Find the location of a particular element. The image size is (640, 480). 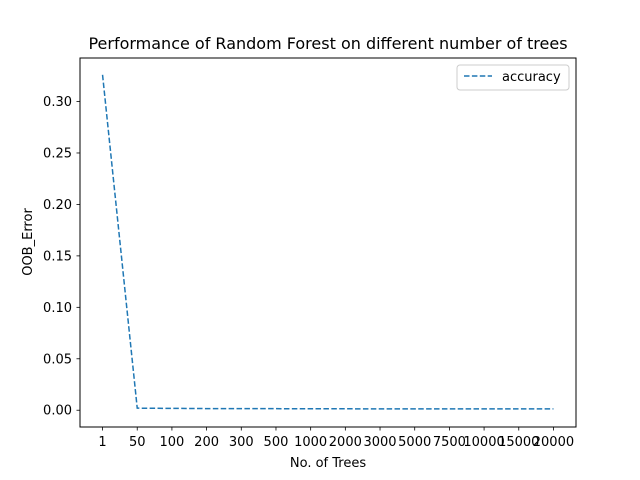

legend-box is located at coordinates (513, 77).